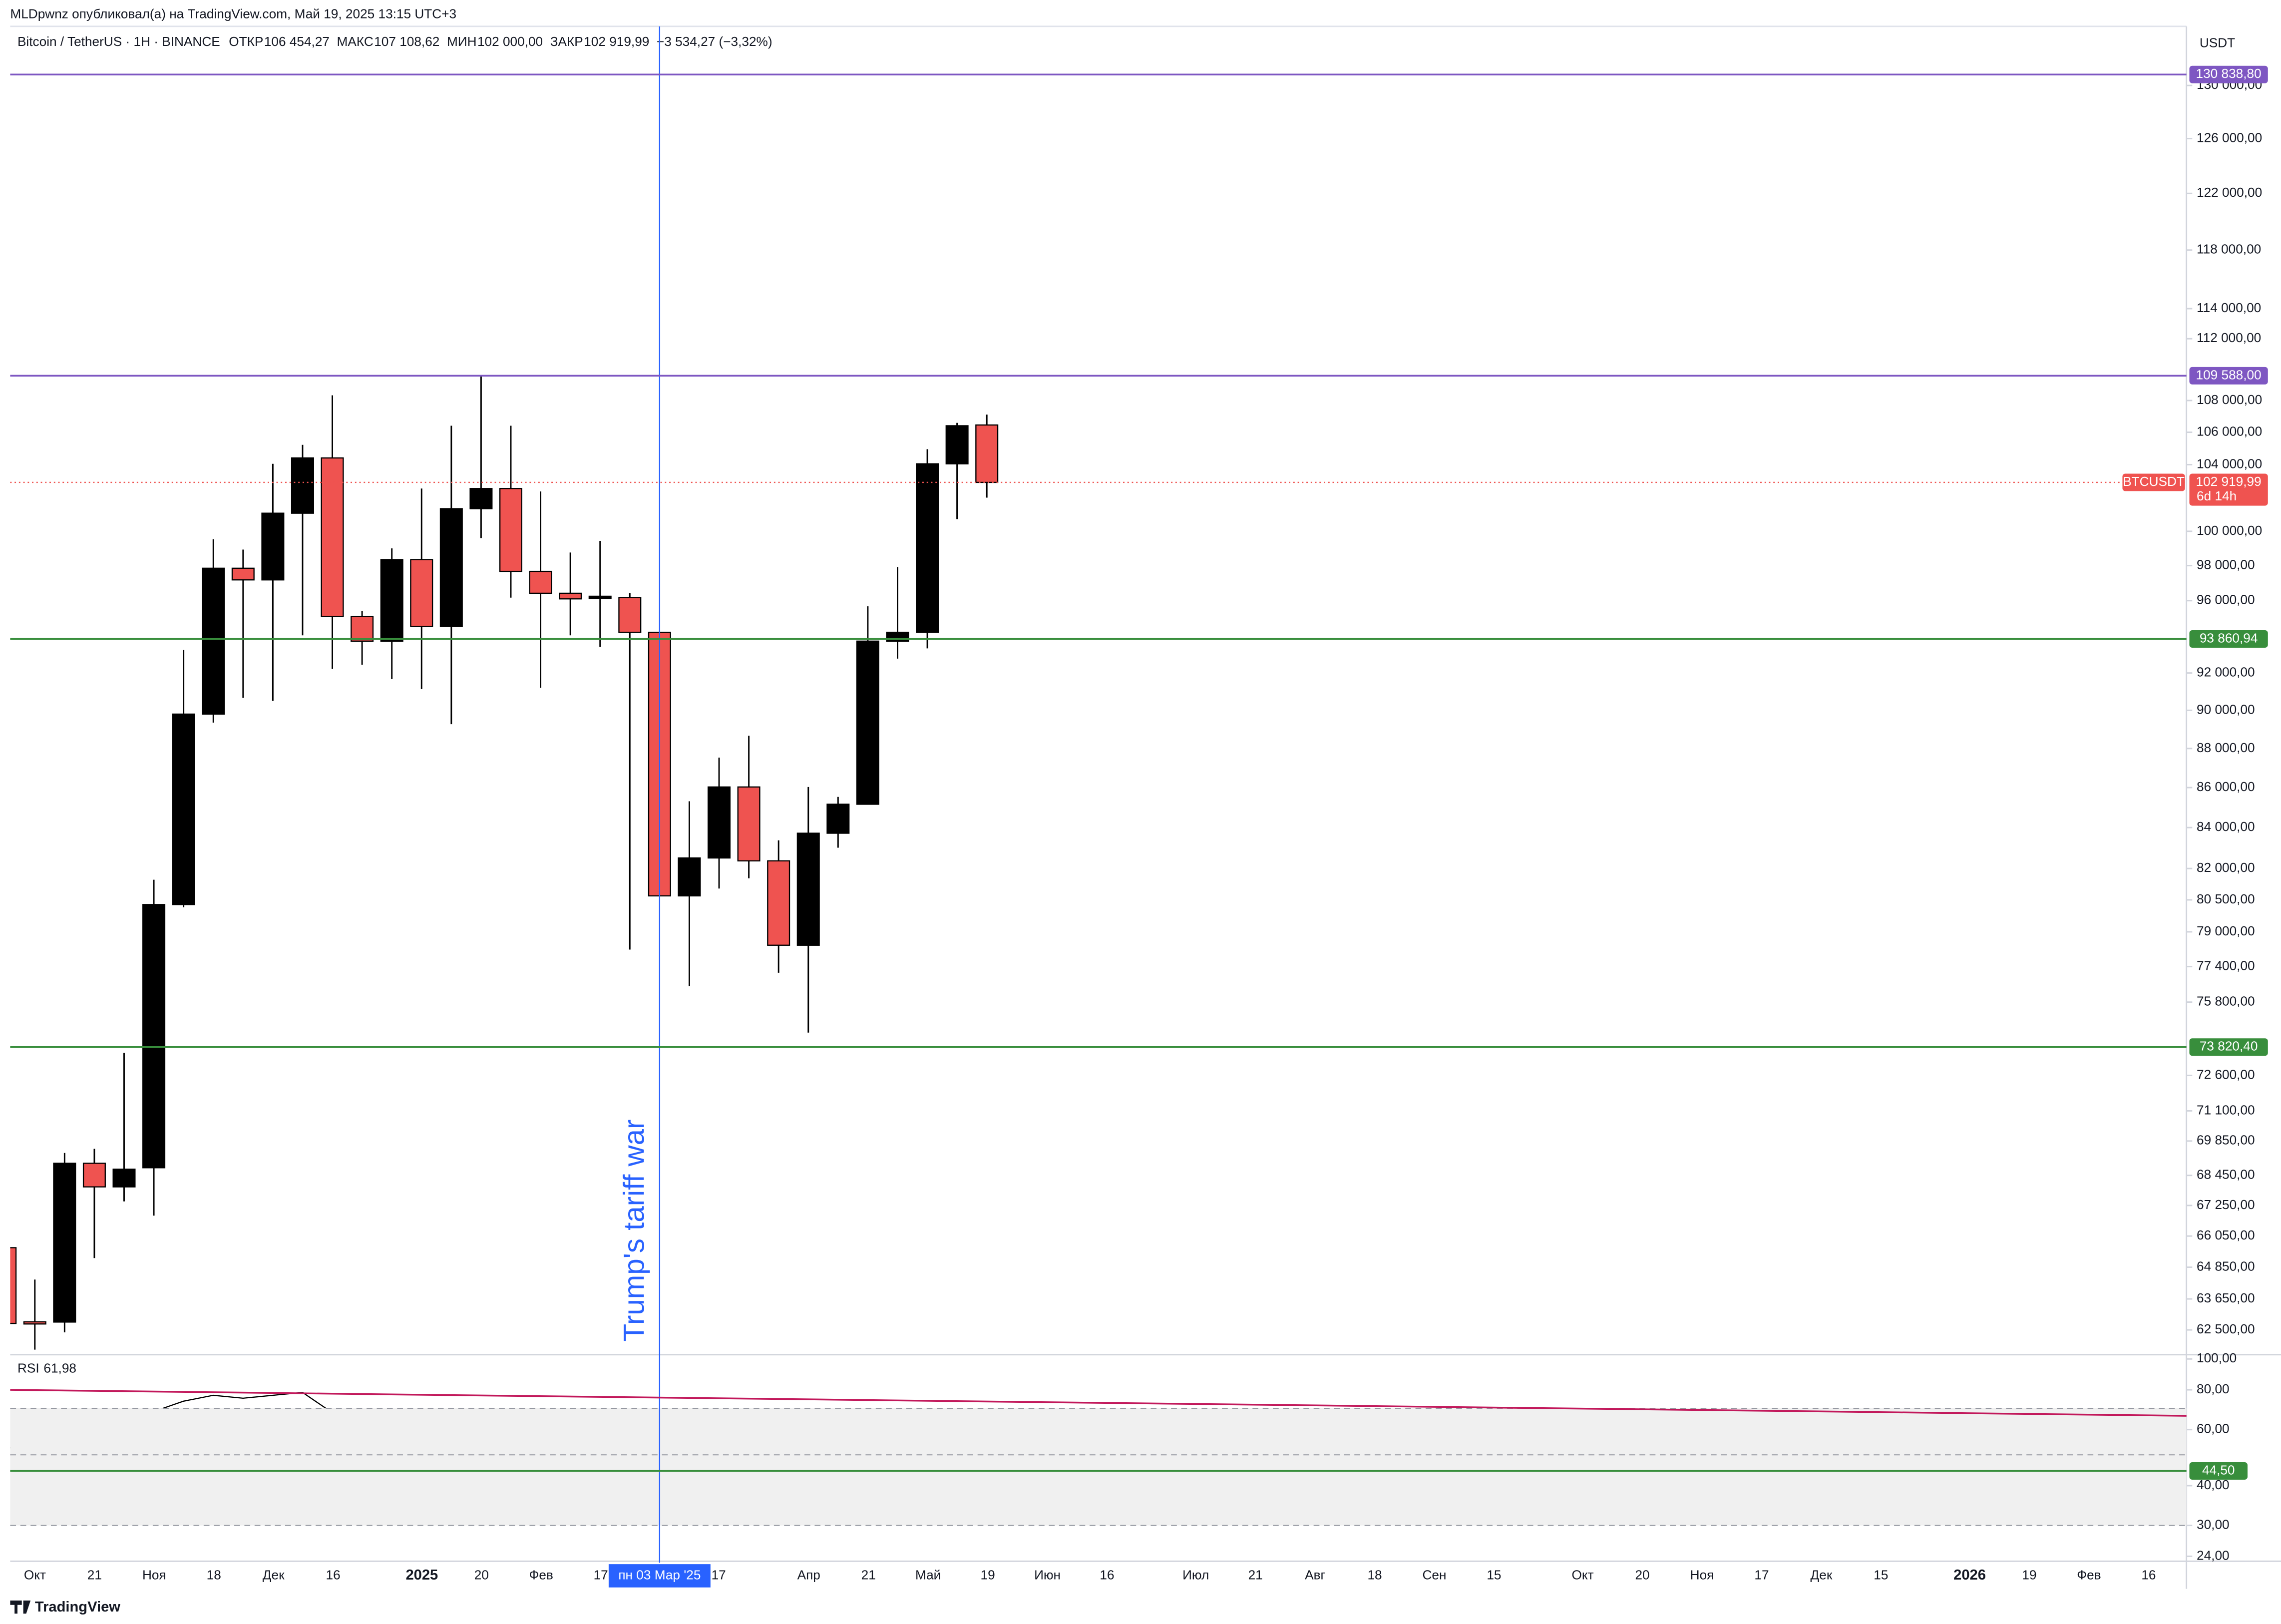 This screenshot has width=2281, height=1624. What do you see at coordinates (2229, 74) in the screenshot?
I see `level-label: 130 838,80` at bounding box center [2229, 74].